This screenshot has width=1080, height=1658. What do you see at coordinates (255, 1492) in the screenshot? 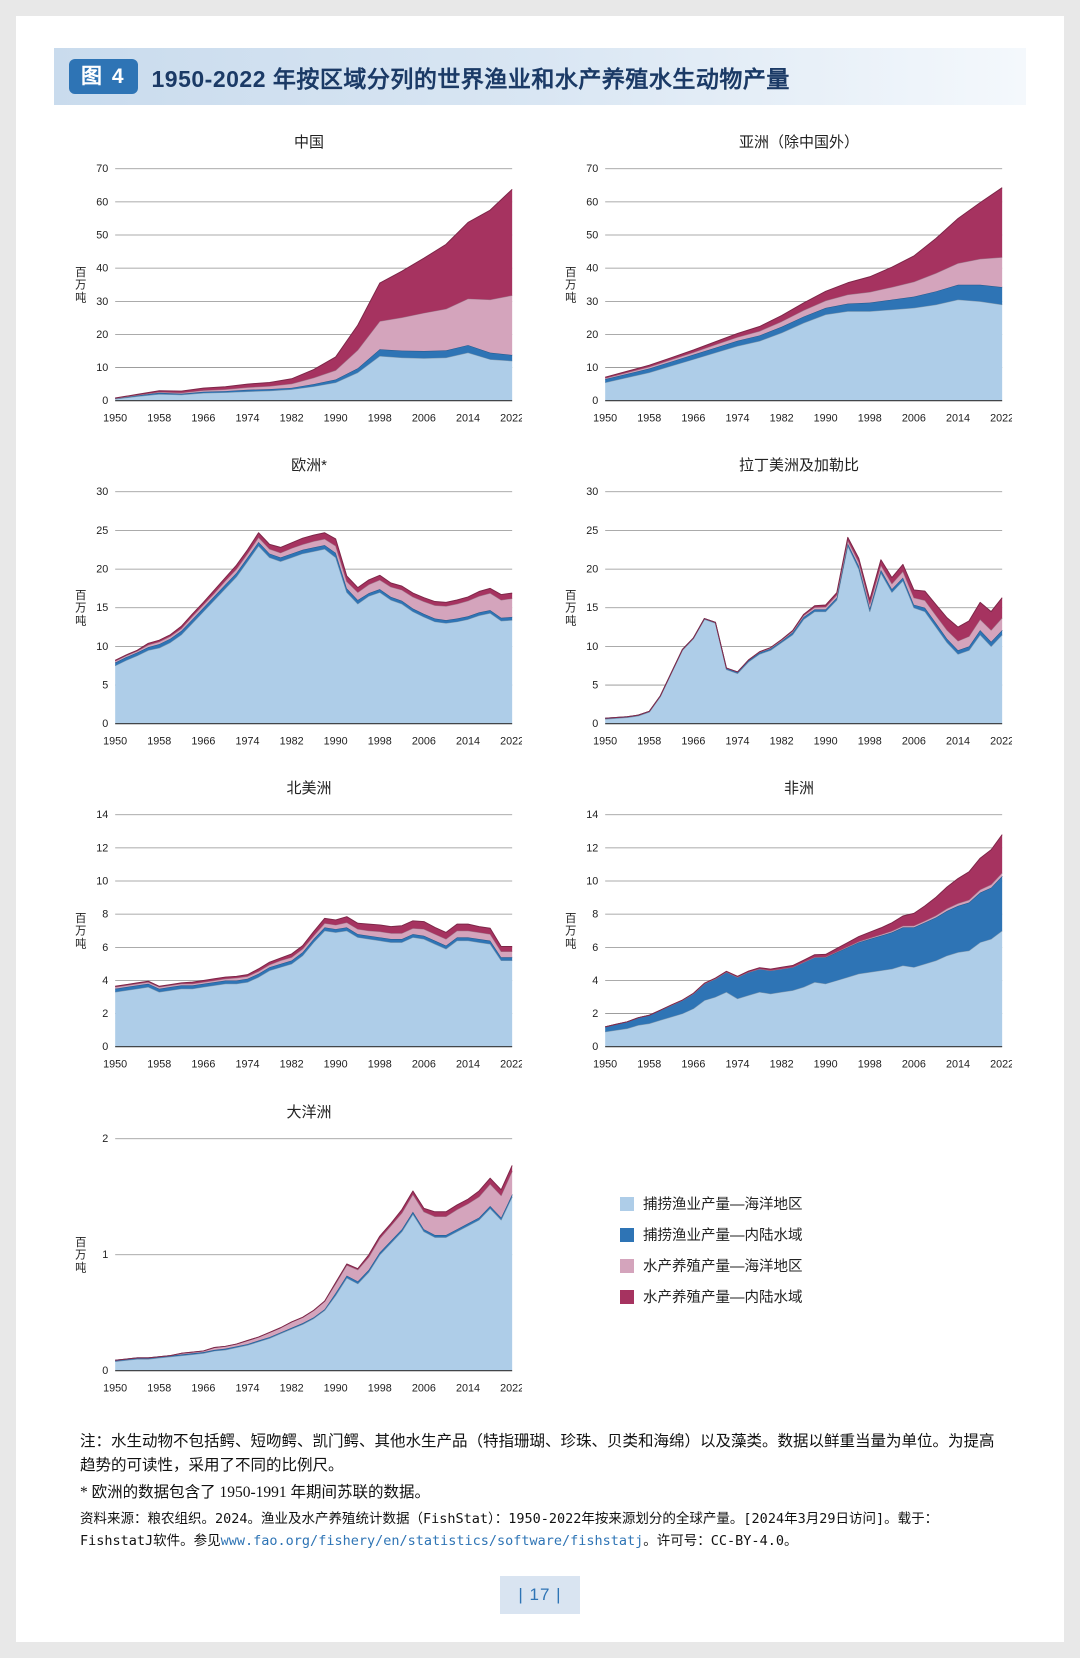
I see `note-asterisk: * 欧洲的数据包含了 1950-1991 年期间苏联的数据。` at bounding box center [255, 1492].